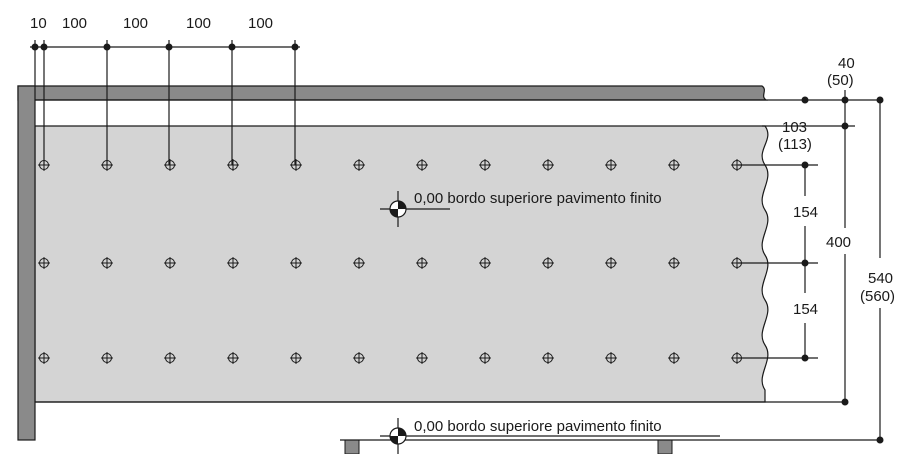 The image size is (905, 454). What do you see at coordinates (846, 63) in the screenshot?
I see `top-offset-label: 40` at bounding box center [846, 63].